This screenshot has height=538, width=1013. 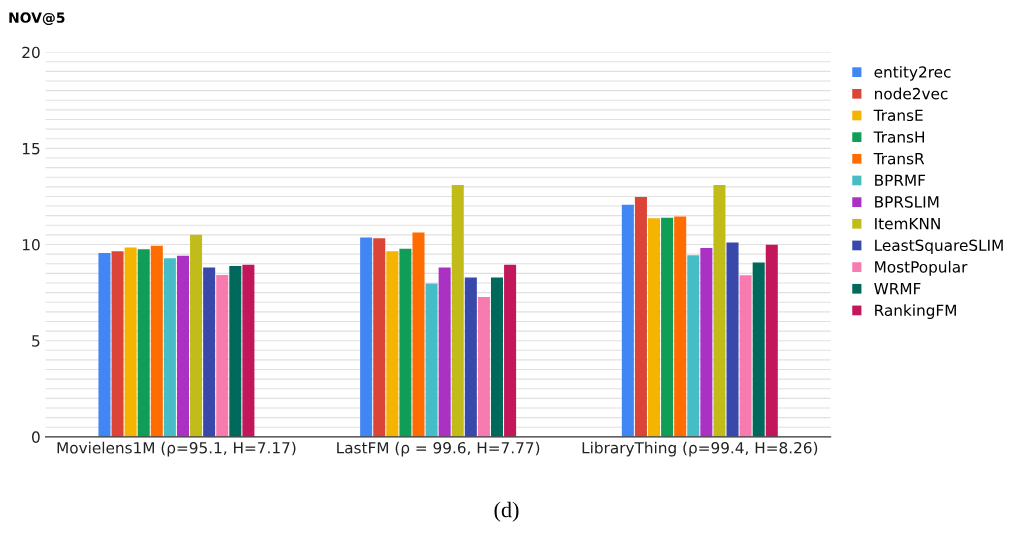 What do you see at coordinates (37, 19) in the screenshot?
I see `y-axis-title: NOV@5` at bounding box center [37, 19].